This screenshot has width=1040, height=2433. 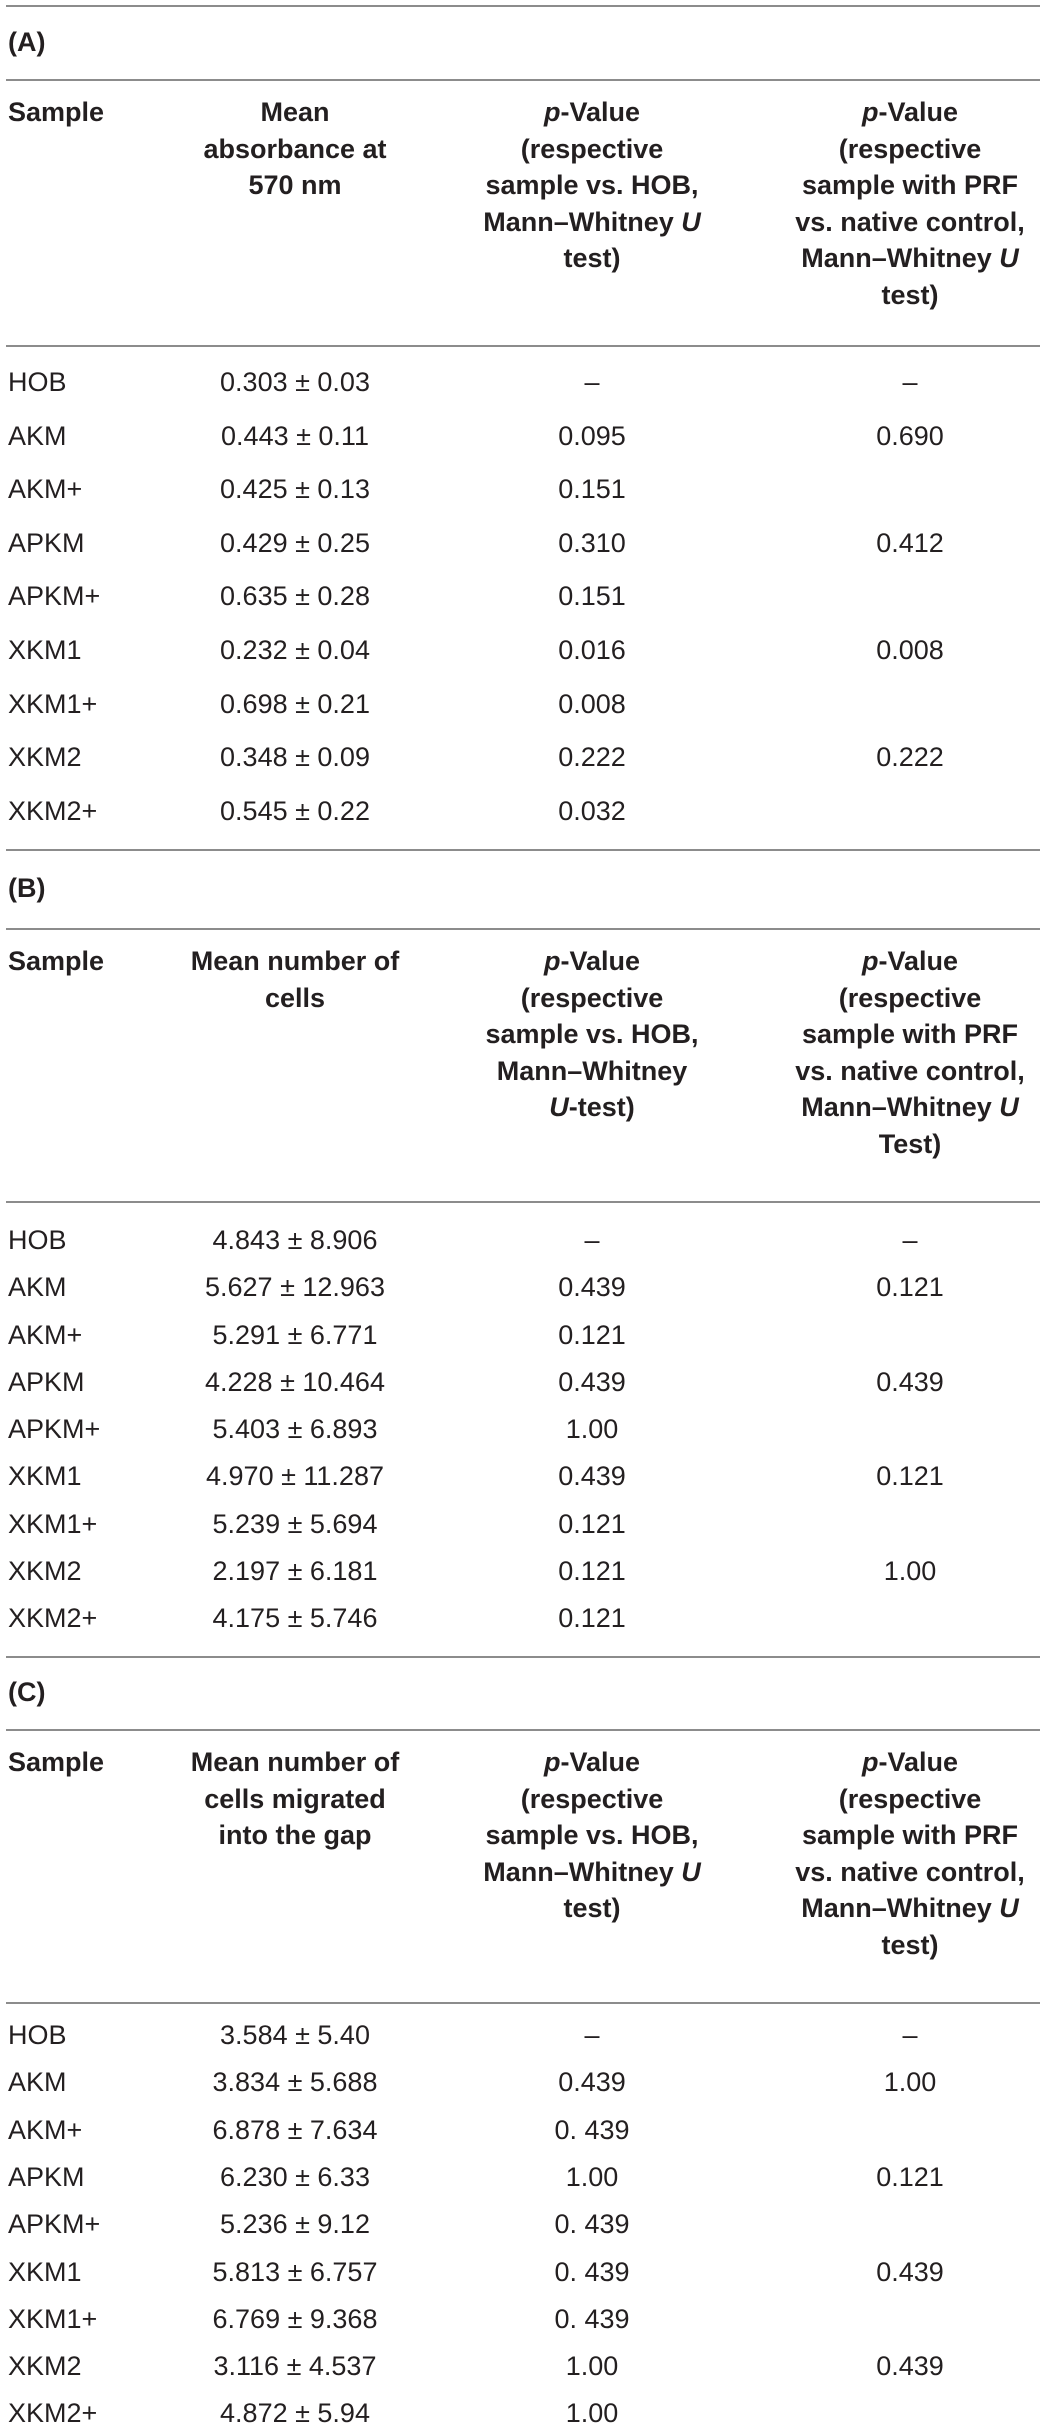 What do you see at coordinates (295, 650) in the screenshot?
I see `cell-mean: 0.232 ± 0.04` at bounding box center [295, 650].